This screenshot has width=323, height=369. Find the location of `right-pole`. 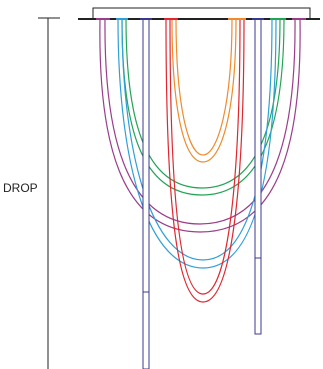

right-pole is located at coordinates (258, 176).